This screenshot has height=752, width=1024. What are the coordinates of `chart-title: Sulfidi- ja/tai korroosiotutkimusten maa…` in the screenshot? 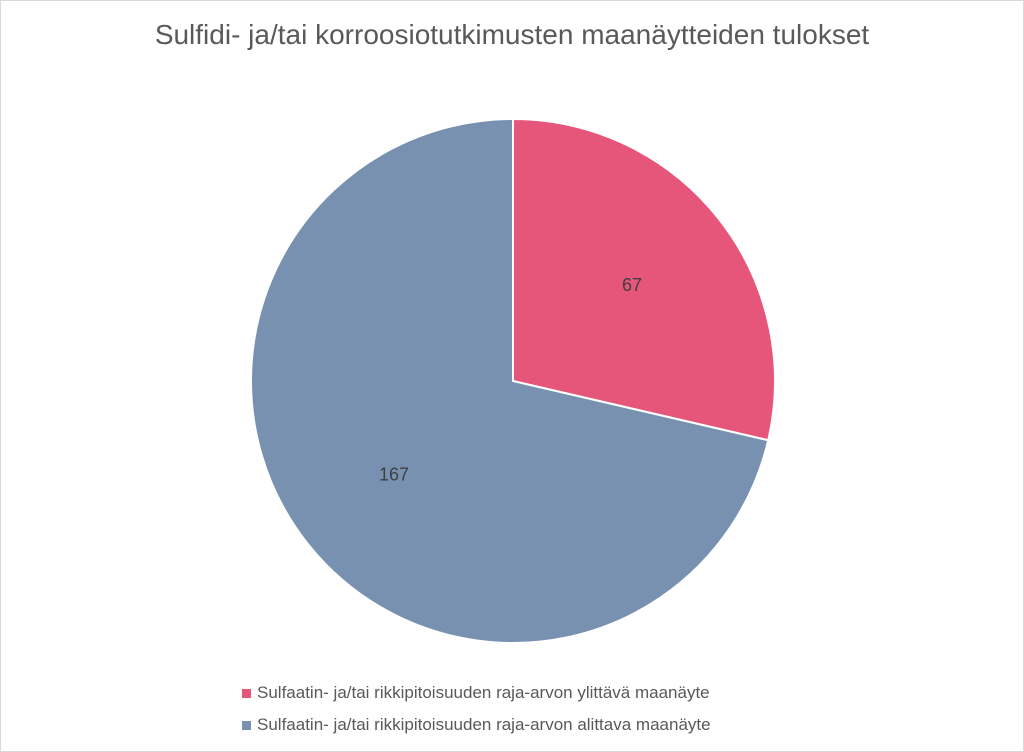 It's located at (512, 34).